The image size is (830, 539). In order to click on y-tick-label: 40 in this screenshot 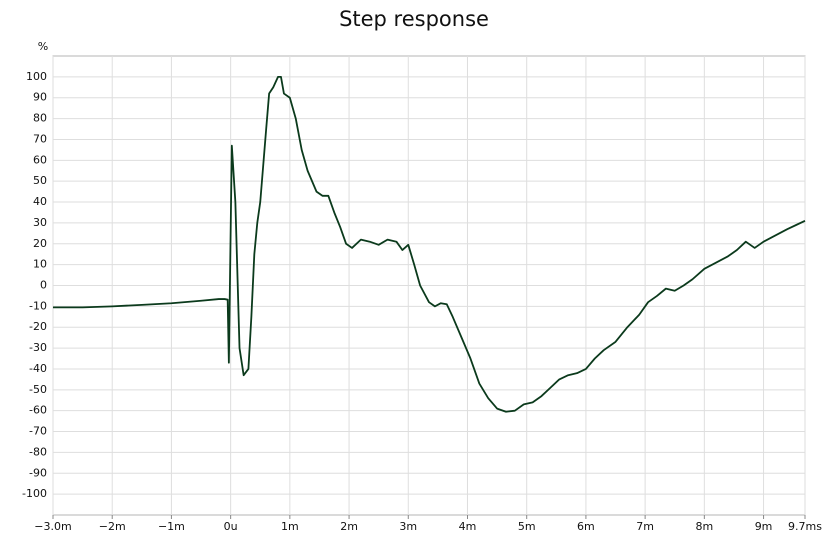, I will do `click(40, 201)`.